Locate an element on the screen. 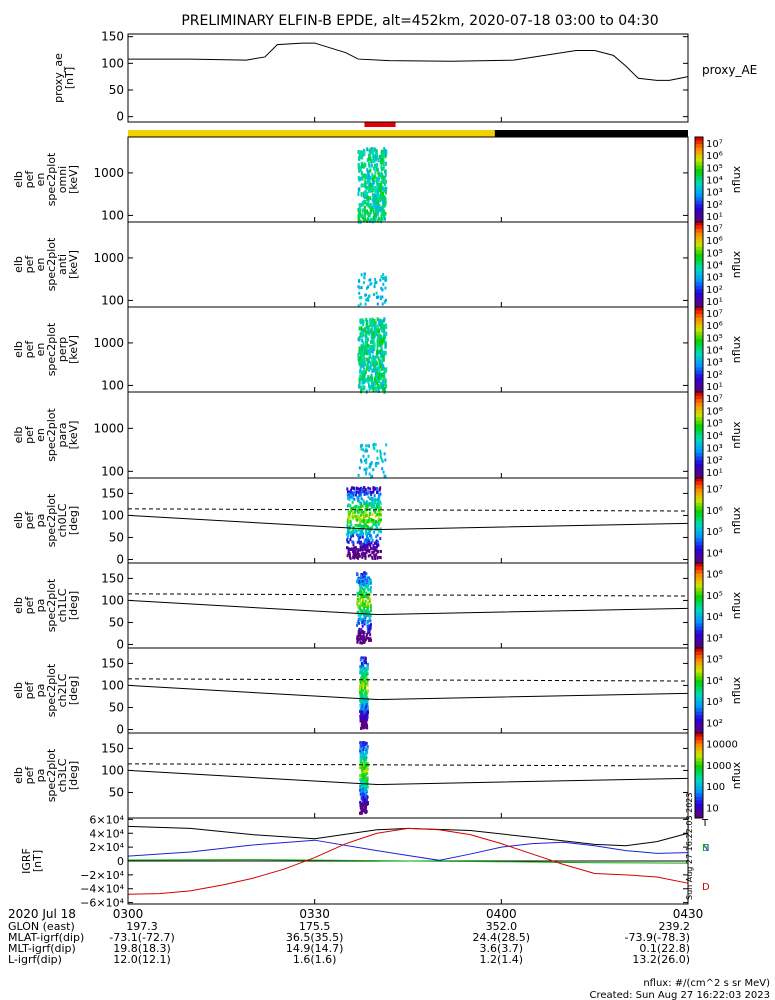 The width and height of the screenshot is (775, 1000). colorbar-tick-label: 10³ is located at coordinates (714, 363).